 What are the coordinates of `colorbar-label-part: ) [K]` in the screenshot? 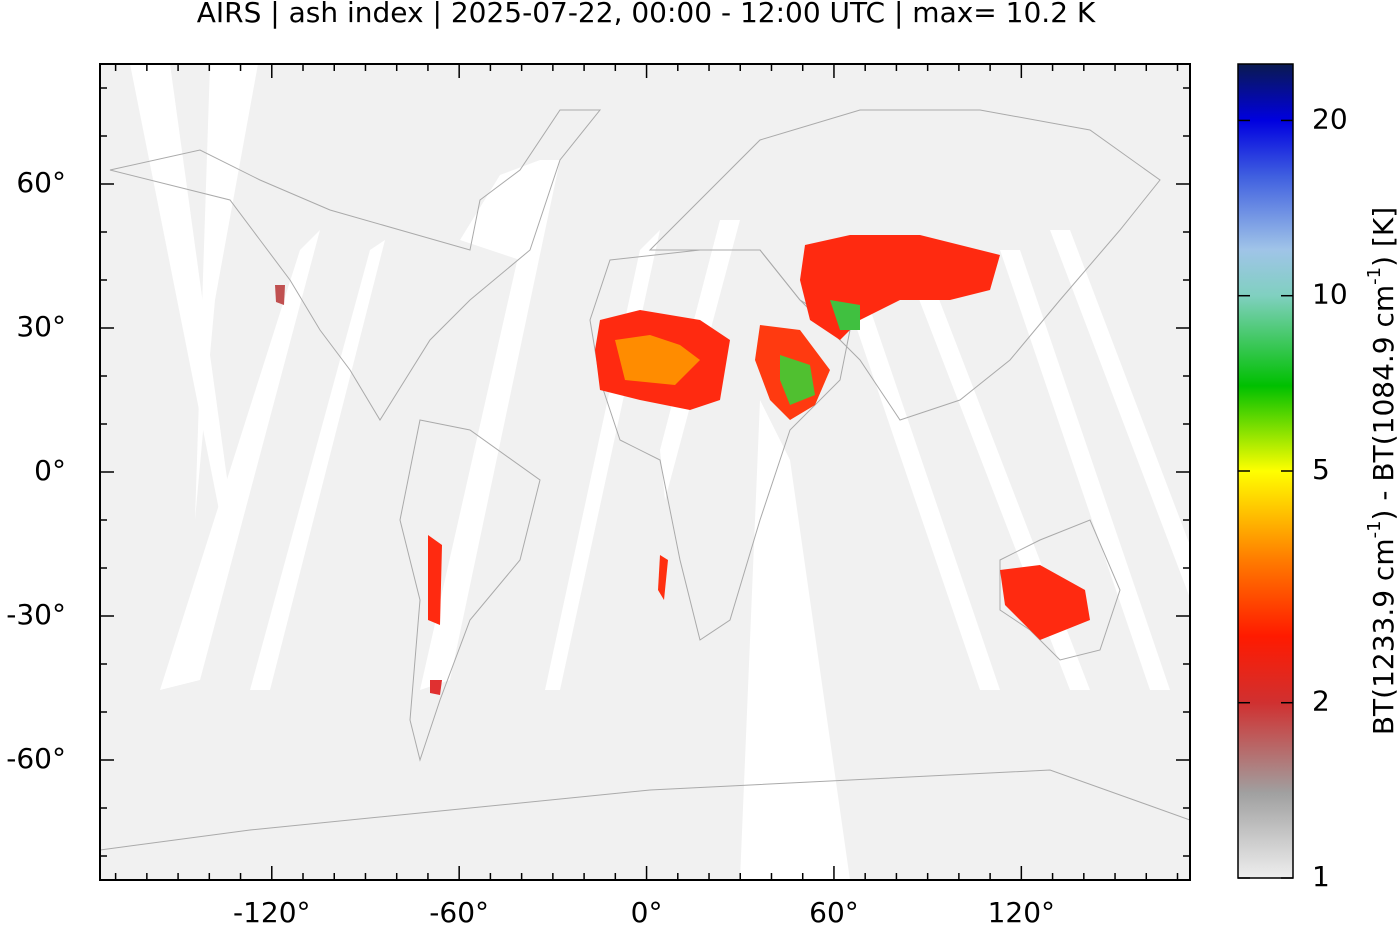 It's located at (1383, 237).